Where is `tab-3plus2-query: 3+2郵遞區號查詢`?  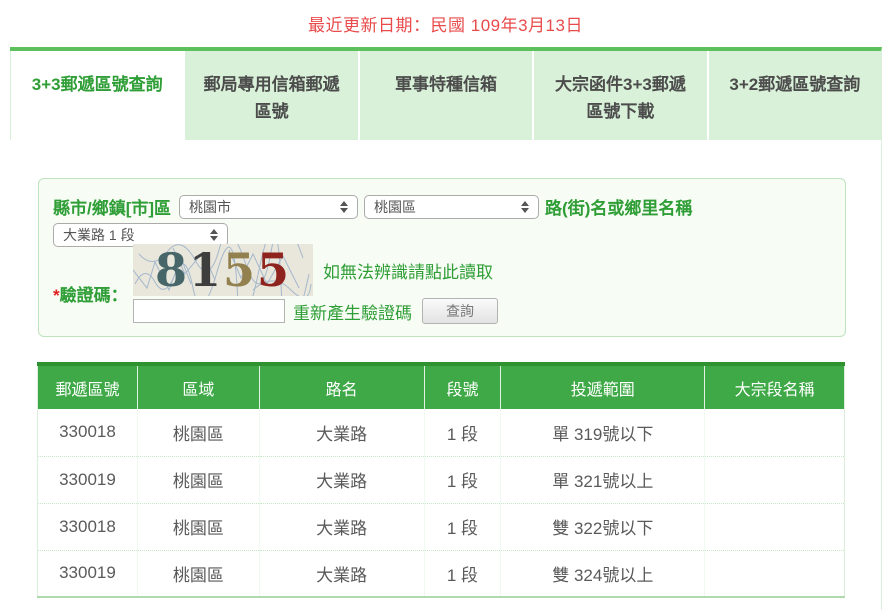 tab-3plus2-query: 3+2郵遞區號查詢 is located at coordinates (795, 95).